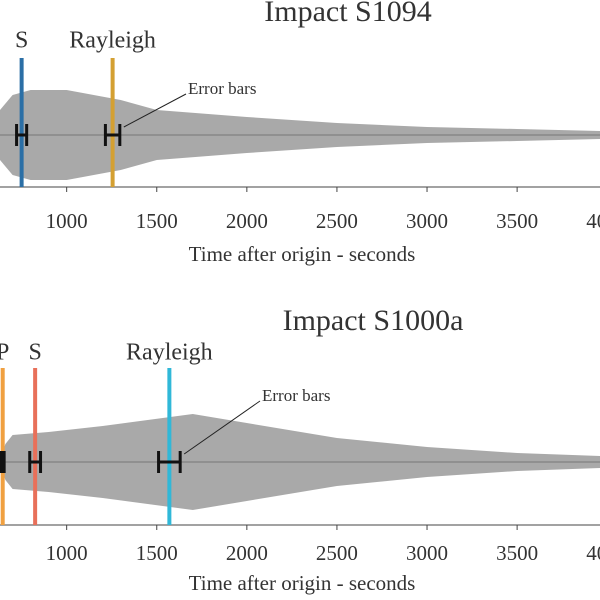  What do you see at coordinates (4, 353) in the screenshot?
I see `phase-label: P` at bounding box center [4, 353].